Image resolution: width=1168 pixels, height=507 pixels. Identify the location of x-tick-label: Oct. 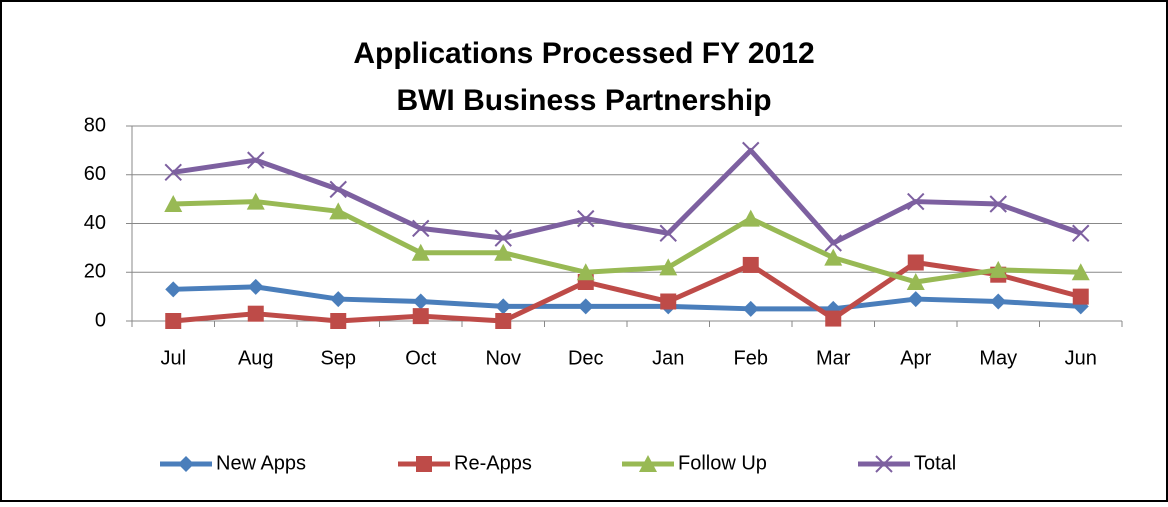
(421, 358).